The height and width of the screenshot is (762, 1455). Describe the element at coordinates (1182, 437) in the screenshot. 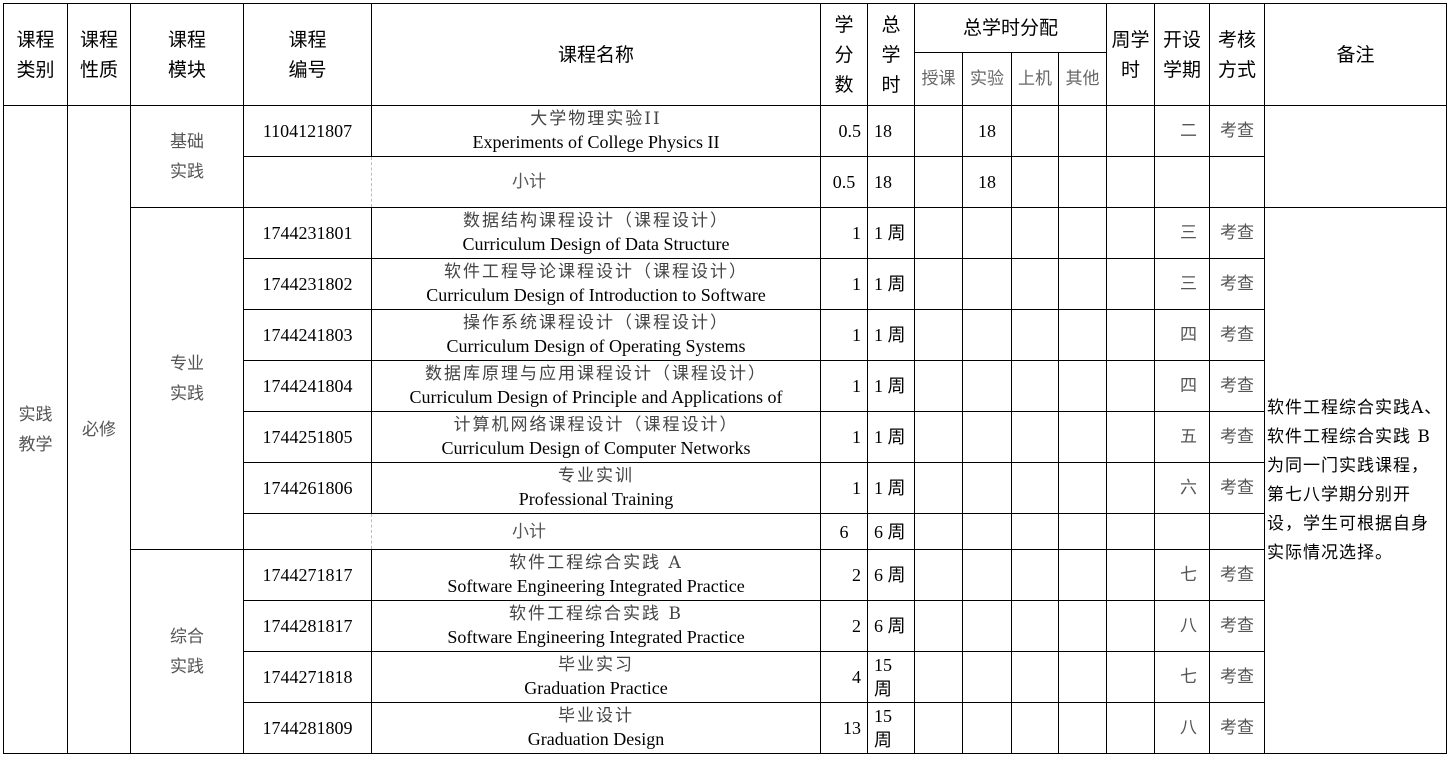

I see `course-semester: 五` at that location.